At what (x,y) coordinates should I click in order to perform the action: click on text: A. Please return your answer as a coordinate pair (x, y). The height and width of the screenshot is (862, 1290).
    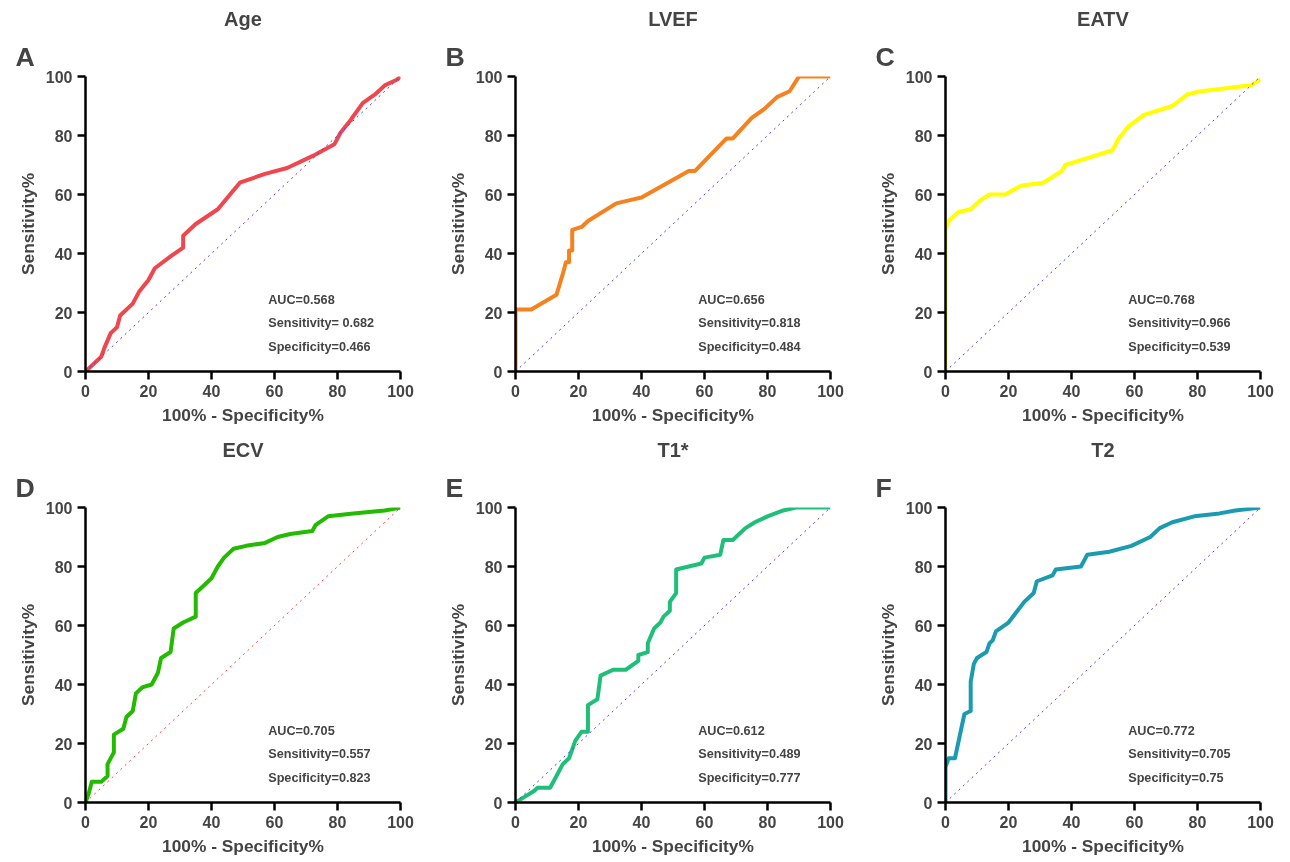
    Looking at the image, I should click on (25, 56).